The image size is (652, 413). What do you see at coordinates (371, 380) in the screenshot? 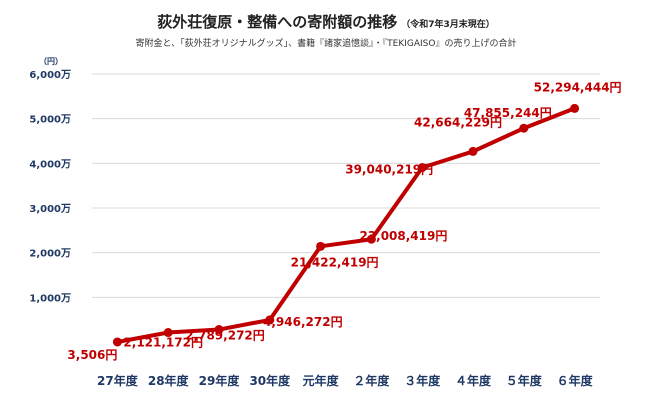
I see `x-tick-label: ２年度` at bounding box center [371, 380].